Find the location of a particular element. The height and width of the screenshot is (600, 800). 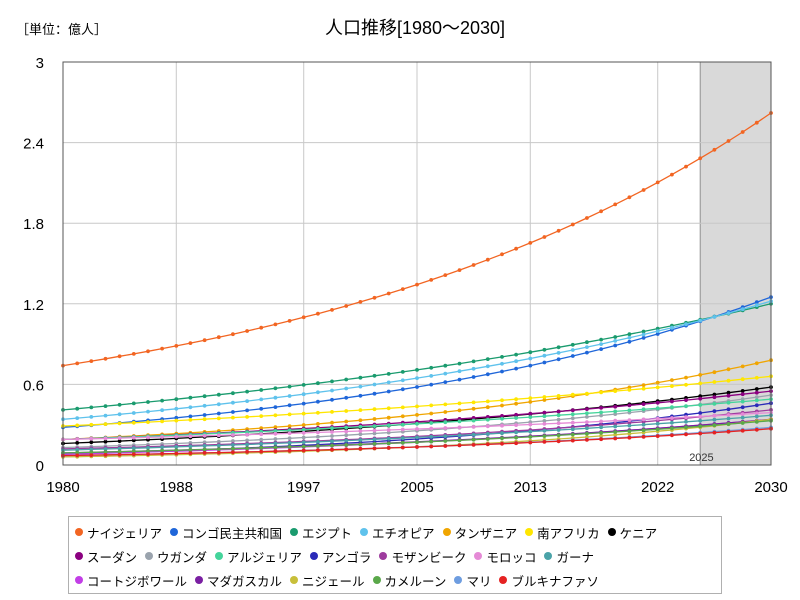

legend-label: コンゴ民主共和国 is located at coordinates (232, 533).